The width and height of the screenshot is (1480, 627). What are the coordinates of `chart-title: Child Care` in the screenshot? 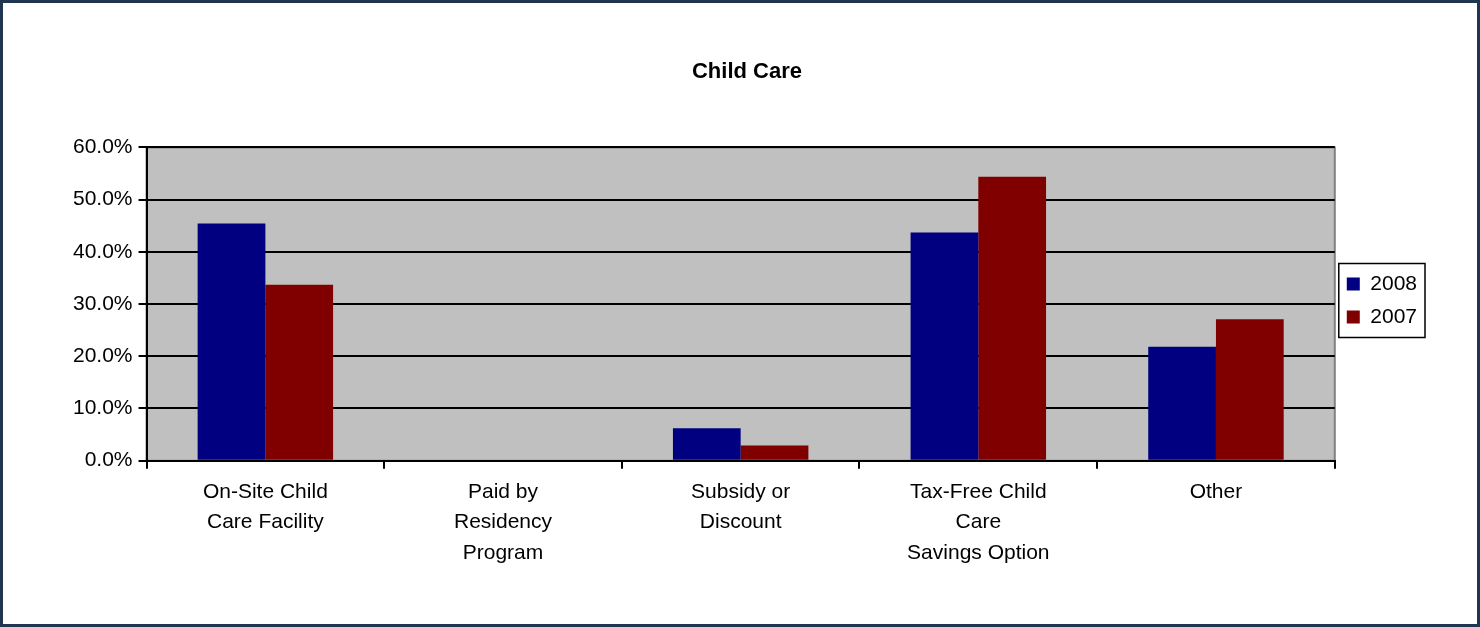 It's located at (747, 71).